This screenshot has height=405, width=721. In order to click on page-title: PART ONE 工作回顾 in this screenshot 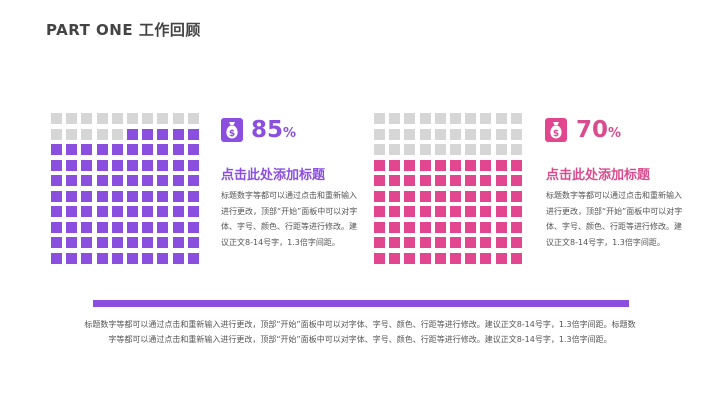, I will do `click(123, 30)`.